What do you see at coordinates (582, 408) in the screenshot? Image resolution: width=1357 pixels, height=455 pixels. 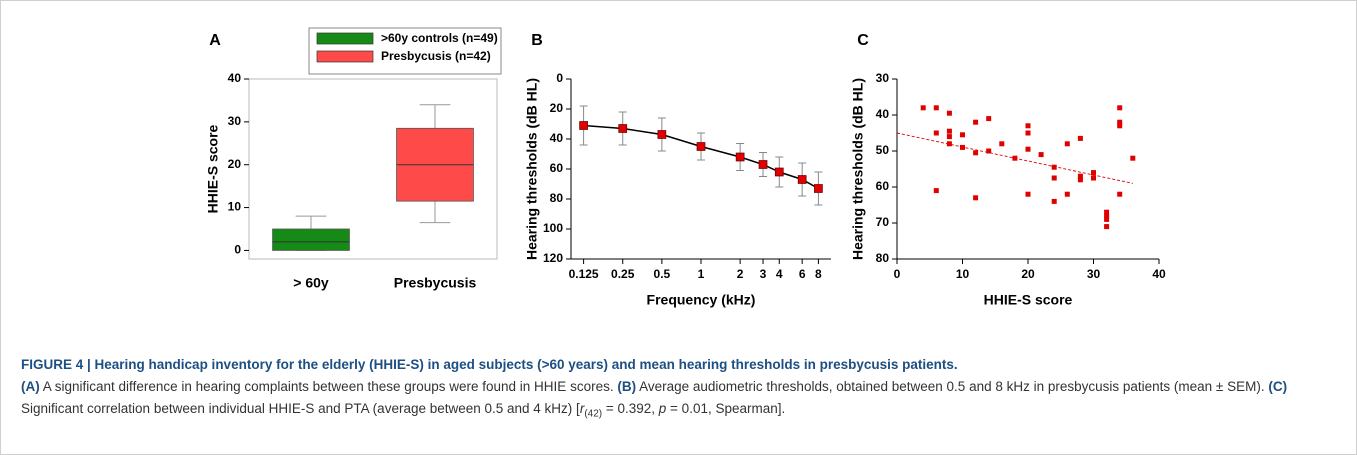 I see `caption-run: r` at bounding box center [582, 408].